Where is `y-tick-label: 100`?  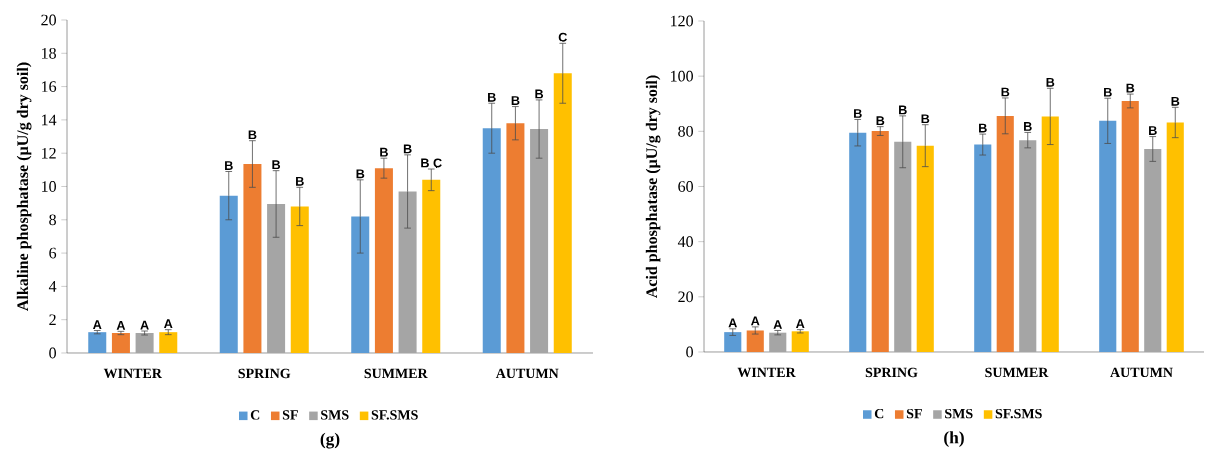 y-tick-label: 100 is located at coordinates (682, 76).